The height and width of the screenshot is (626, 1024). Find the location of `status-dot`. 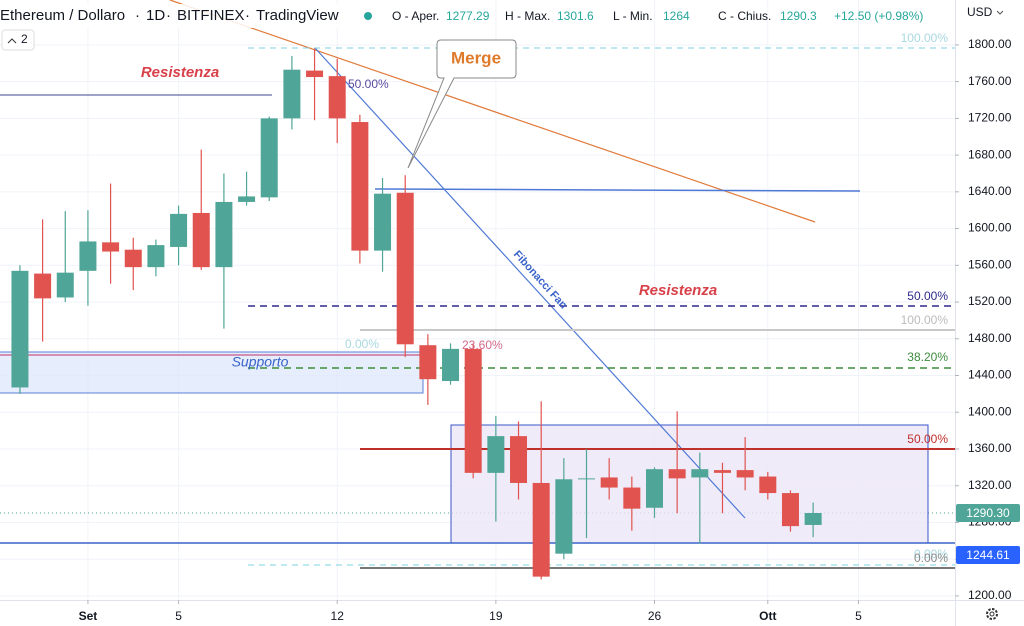

status-dot is located at coordinates (368, 16).